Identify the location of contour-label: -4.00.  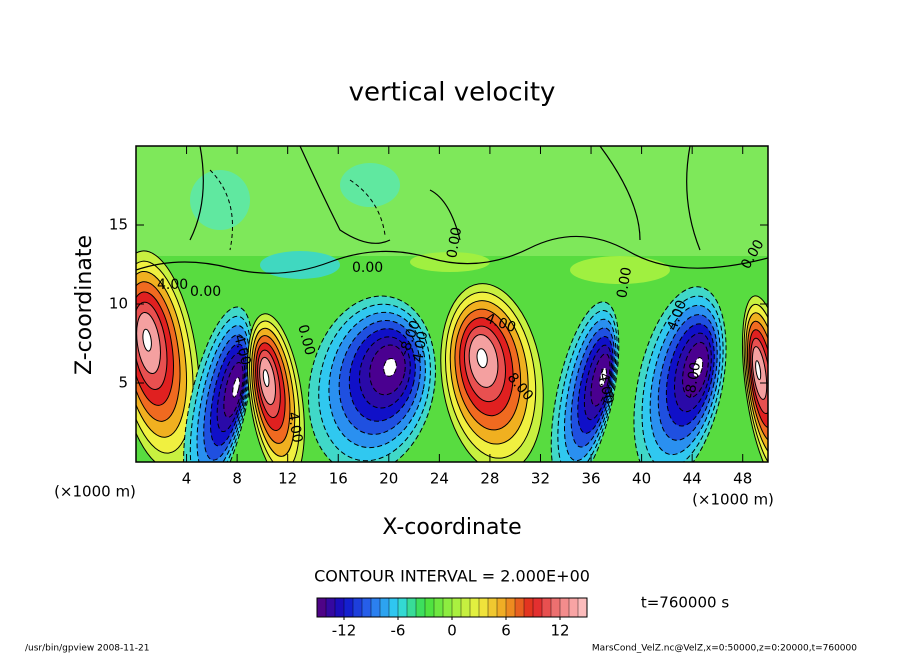
(605, 386).